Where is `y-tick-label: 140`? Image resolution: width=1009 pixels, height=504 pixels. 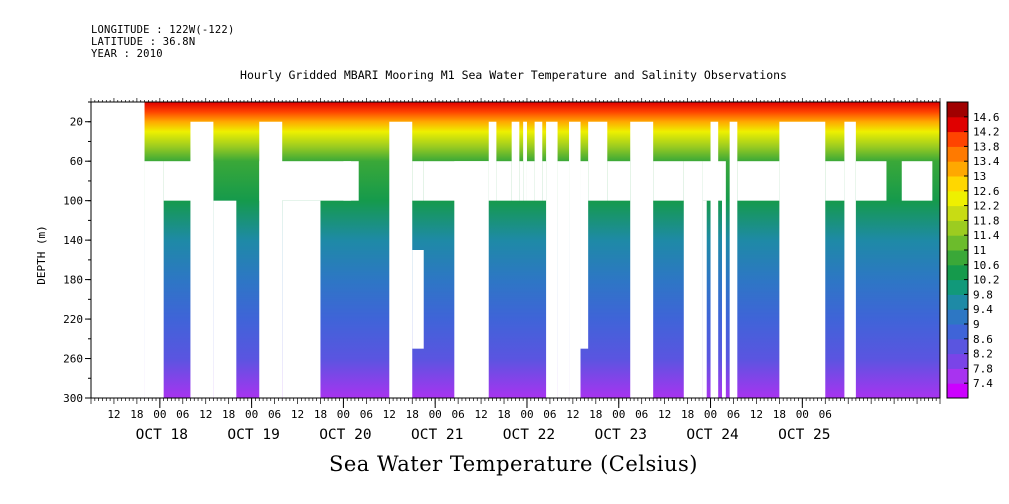
y-tick-label: 140 is located at coordinates (73, 240).